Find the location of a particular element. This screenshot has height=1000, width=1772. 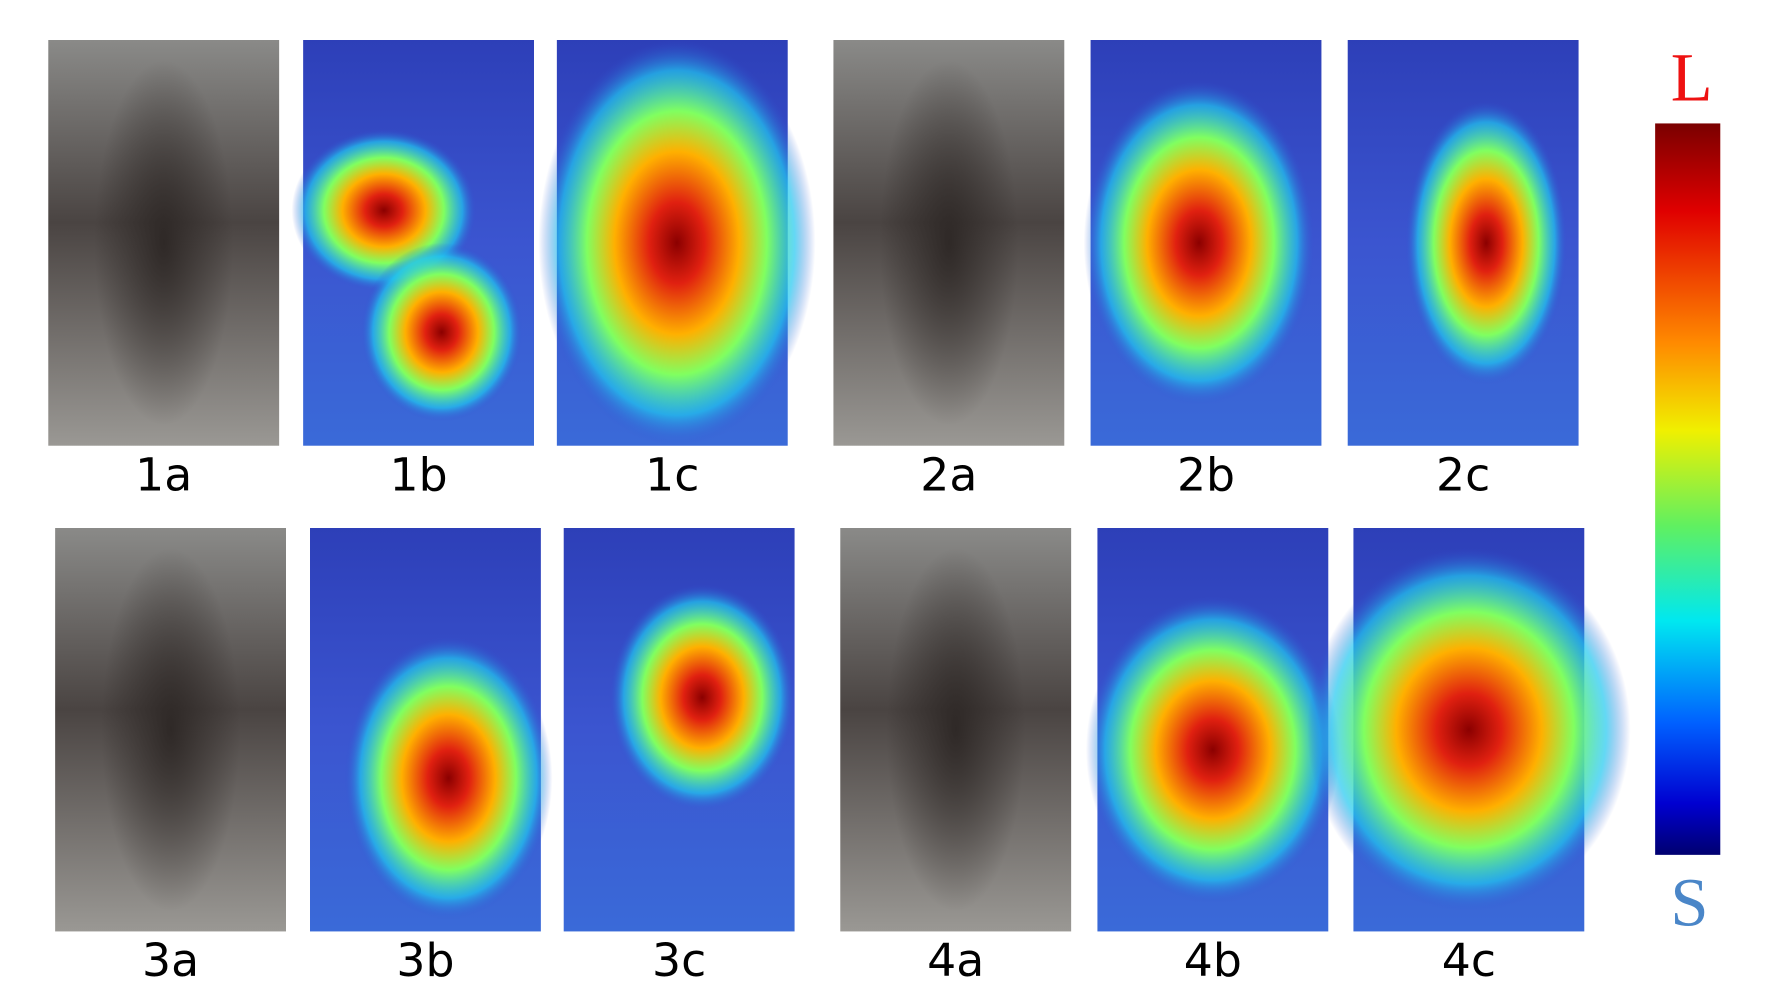

panel-label: 3b is located at coordinates (425, 960).